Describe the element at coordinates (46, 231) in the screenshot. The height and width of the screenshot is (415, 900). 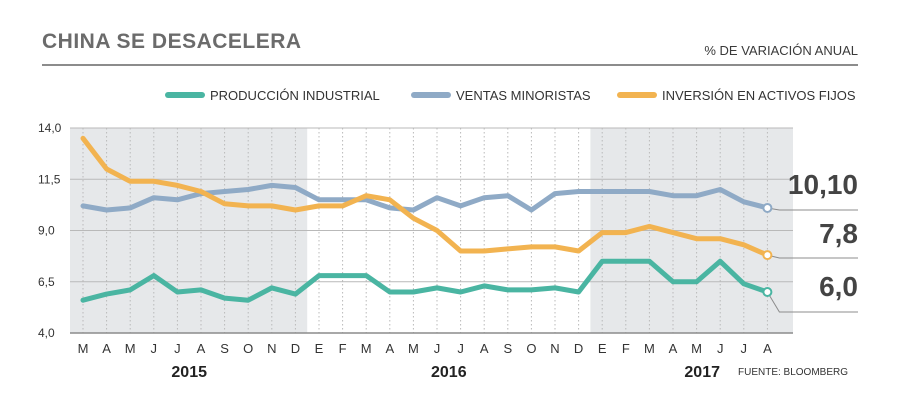
I see `y-tick-label: 9,0` at that location.